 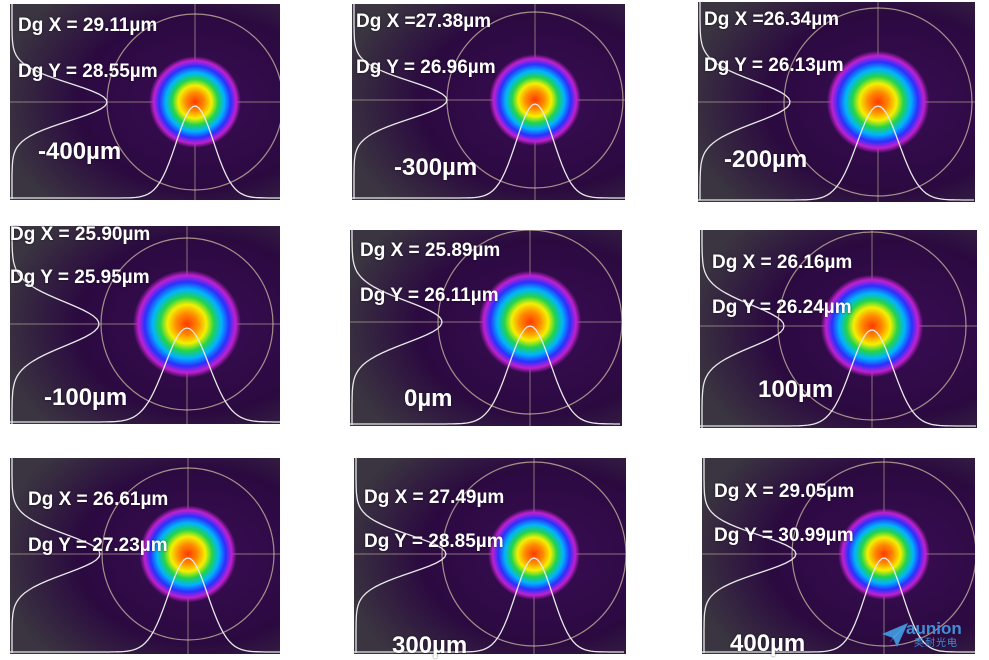 I want to click on dgx-label-7: Dg X = 26.61µm, so click(x=98, y=499).